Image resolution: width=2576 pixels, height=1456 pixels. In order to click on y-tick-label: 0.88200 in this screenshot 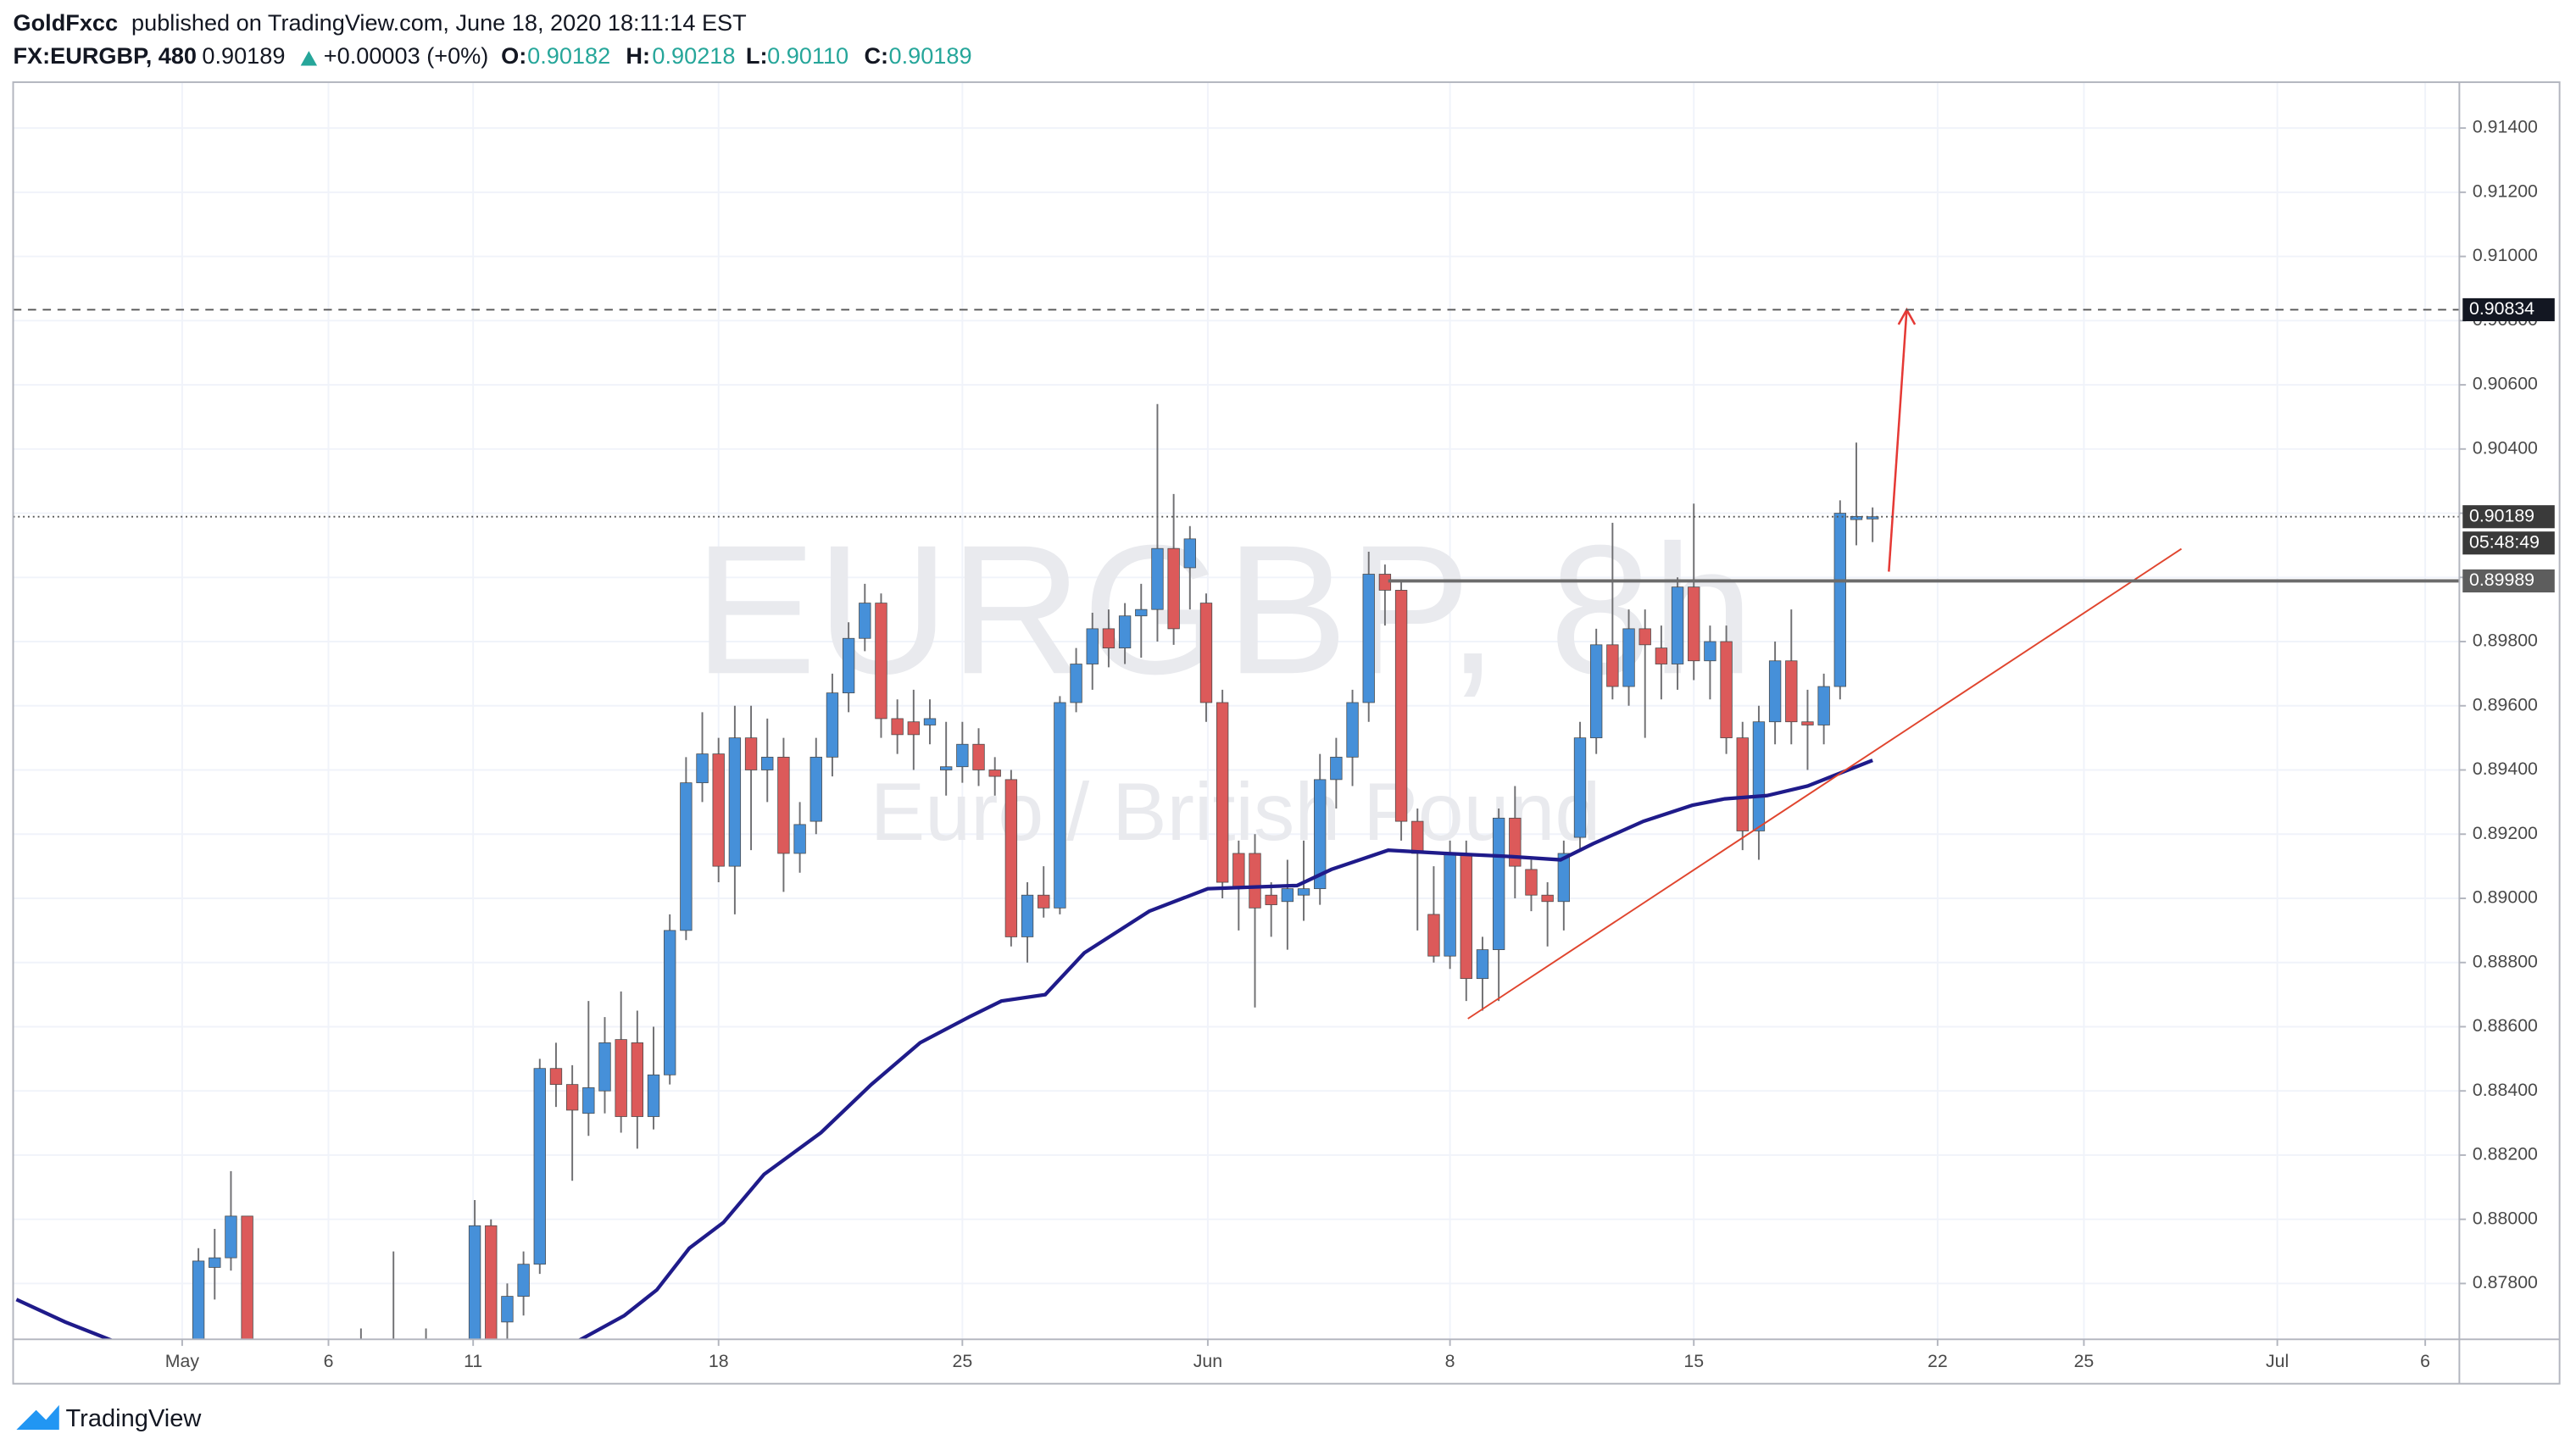, I will do `click(2505, 1154)`.